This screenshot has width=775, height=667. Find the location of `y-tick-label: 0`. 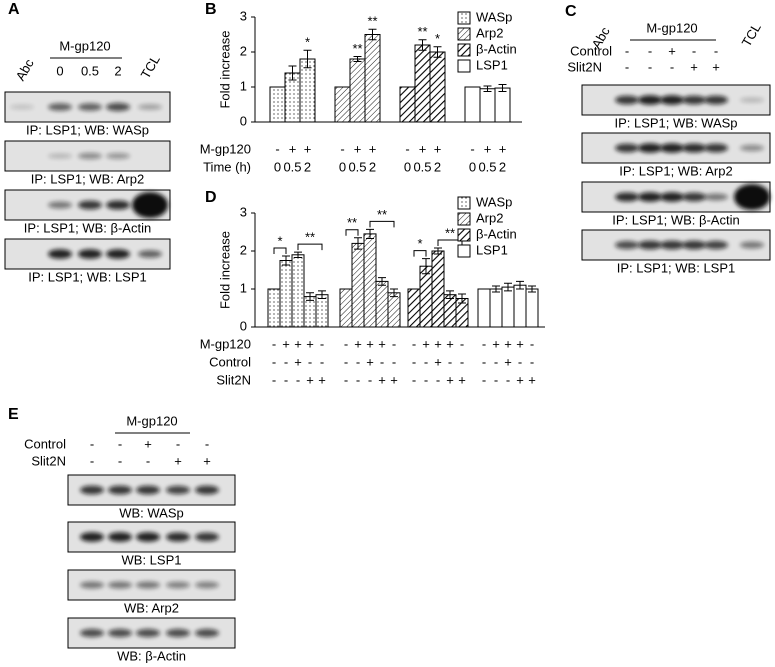

y-tick-label: 0 is located at coordinates (243, 120).